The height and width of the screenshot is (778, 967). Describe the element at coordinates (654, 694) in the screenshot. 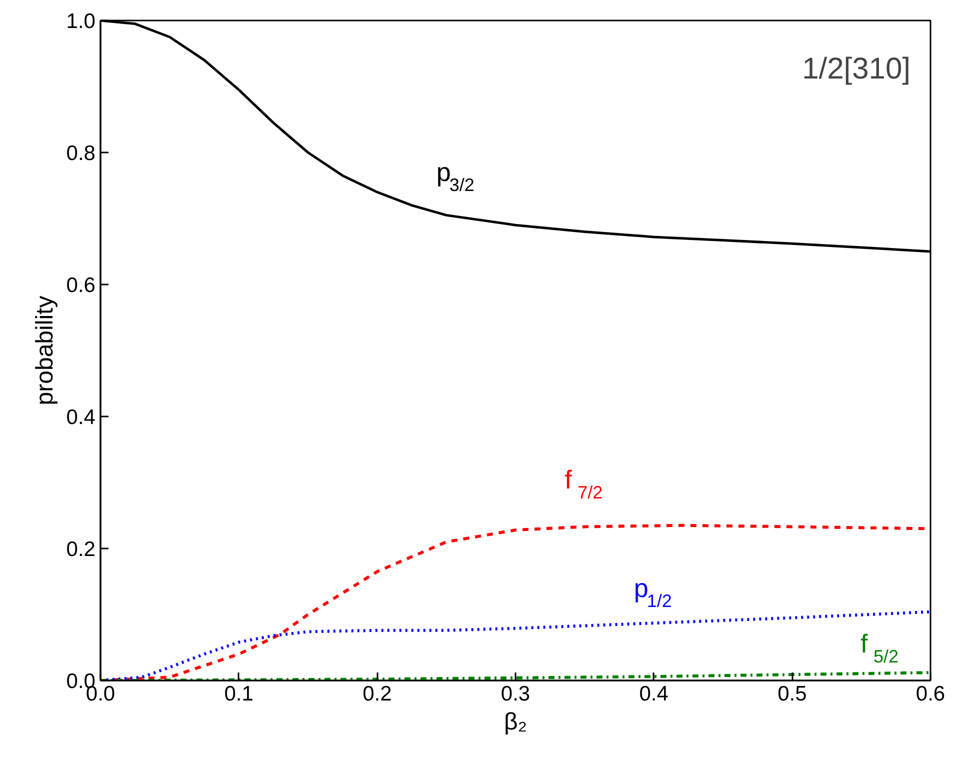

I see `x-tick-label: 0.4` at that location.